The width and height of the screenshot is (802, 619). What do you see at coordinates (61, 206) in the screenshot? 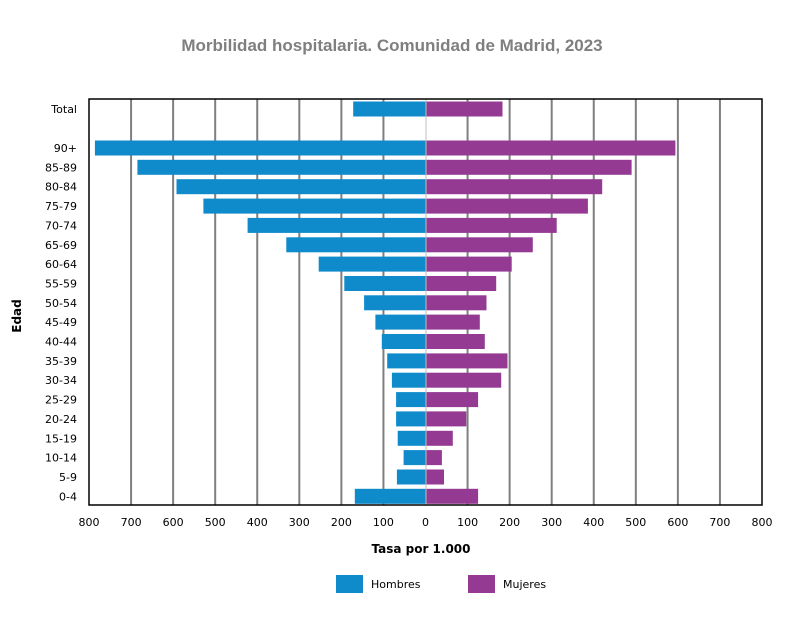
I see `y-tick-label: 75-79` at bounding box center [61, 206].